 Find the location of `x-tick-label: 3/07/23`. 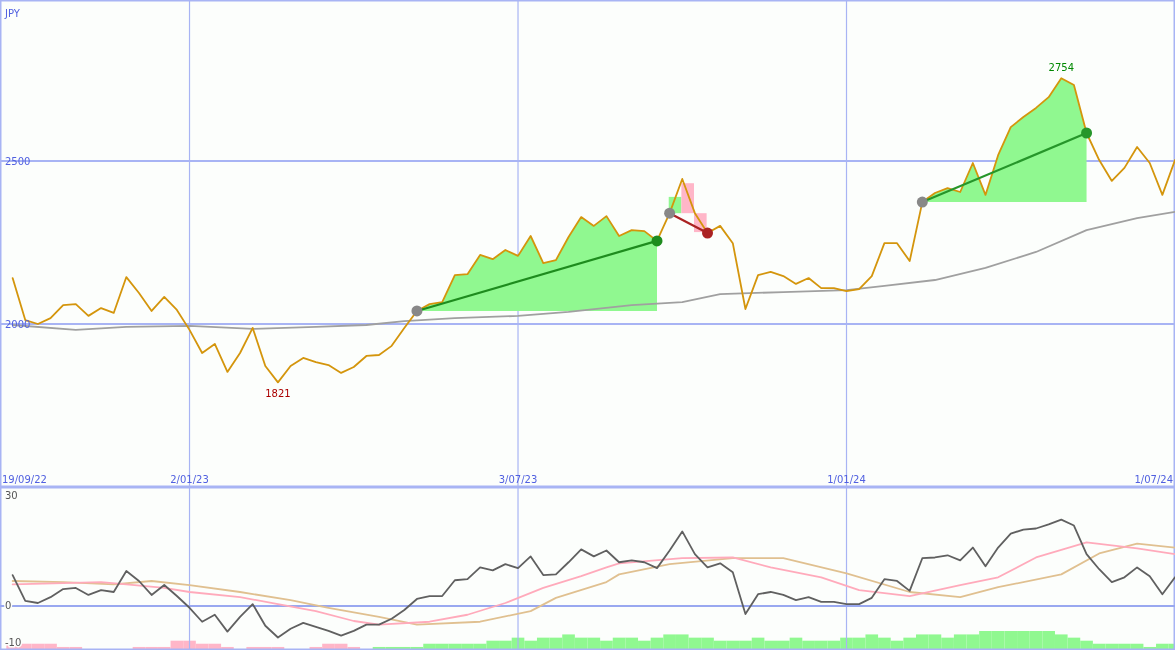

x-tick-label: 3/07/23 is located at coordinates (518, 479).